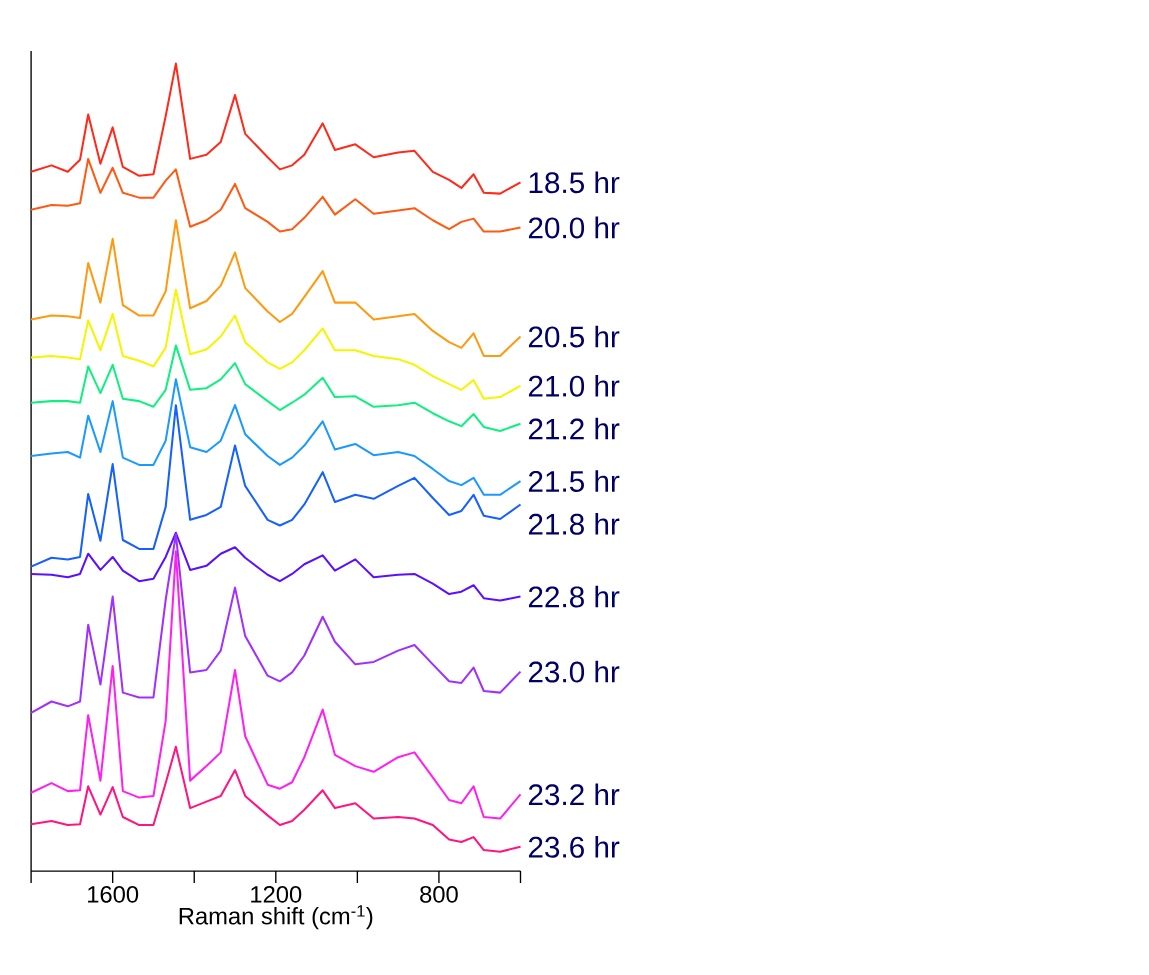 This screenshot has width=1149, height=975. Describe the element at coordinates (574, 596) in the screenshot. I see `series-label: 22.8 hr` at that location.